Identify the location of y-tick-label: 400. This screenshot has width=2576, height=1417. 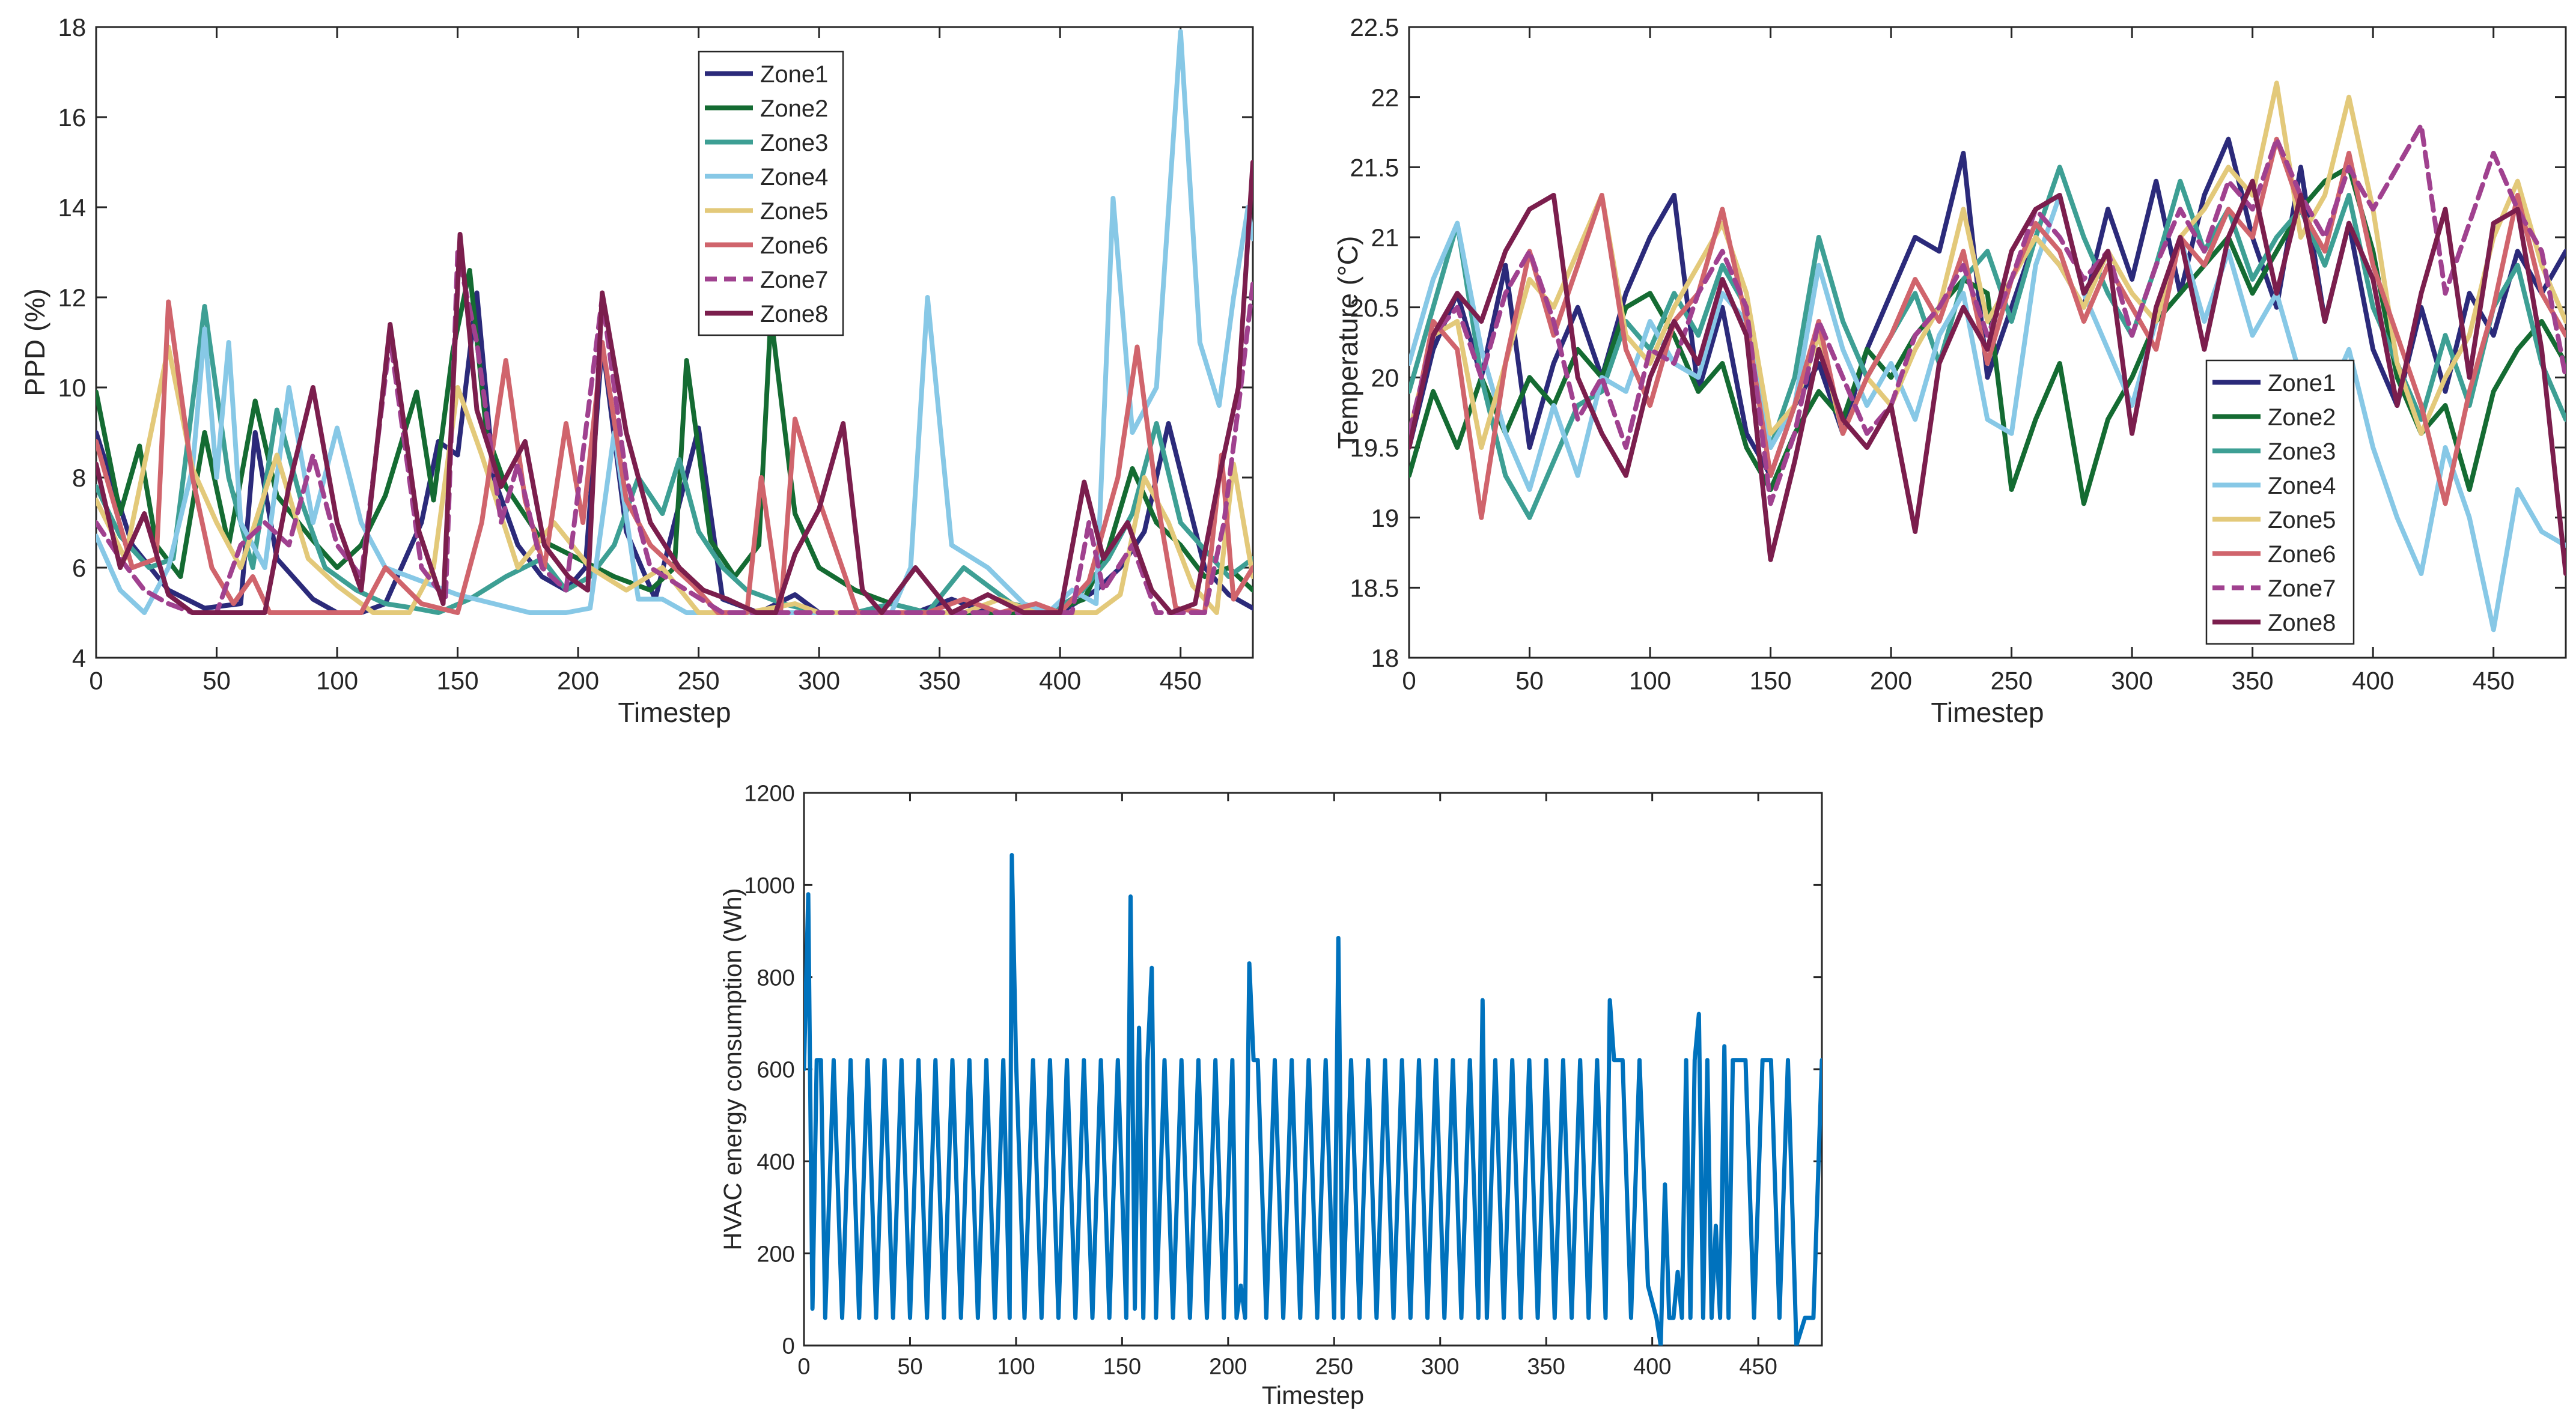
(775, 1162).